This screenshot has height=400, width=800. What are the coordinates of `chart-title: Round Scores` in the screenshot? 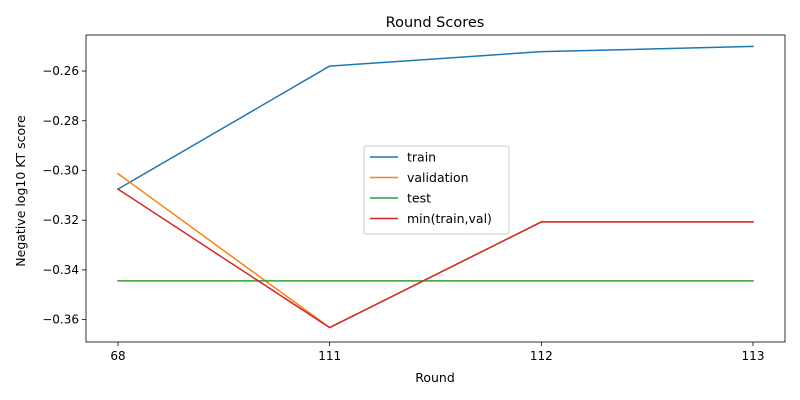 It's located at (435, 23).